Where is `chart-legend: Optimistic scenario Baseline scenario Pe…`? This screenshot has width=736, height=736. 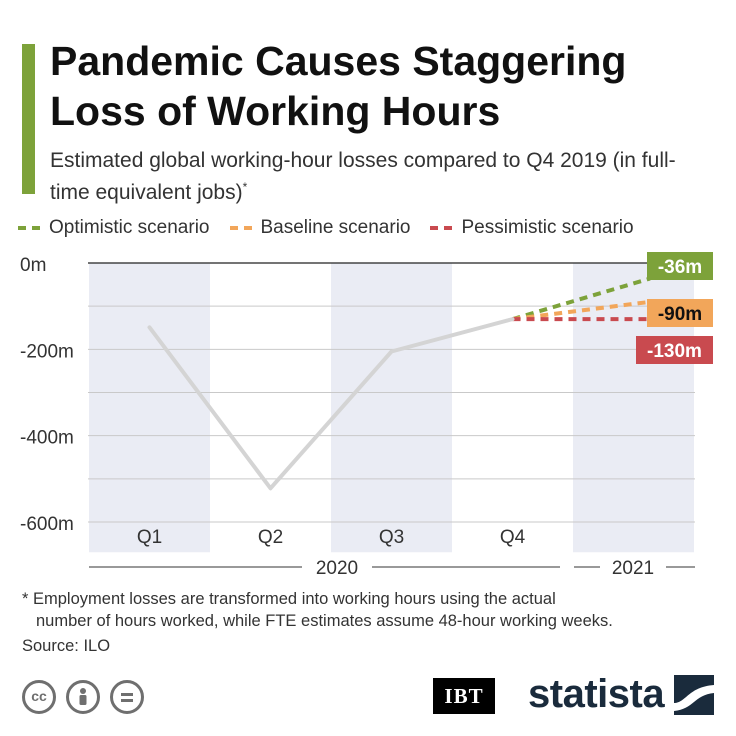
chart-legend: Optimistic scenario Baseline scenario Pe… is located at coordinates (336, 228).